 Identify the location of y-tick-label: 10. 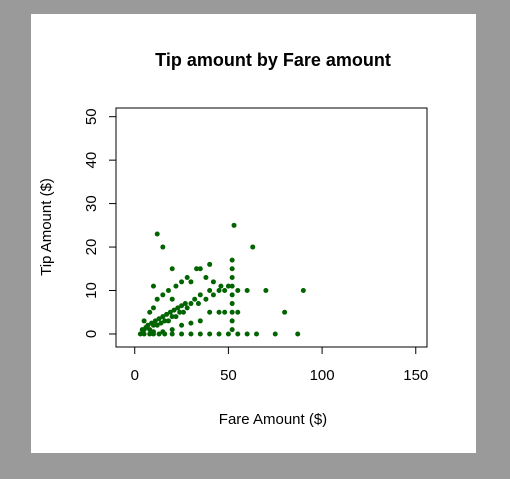
(91, 290).